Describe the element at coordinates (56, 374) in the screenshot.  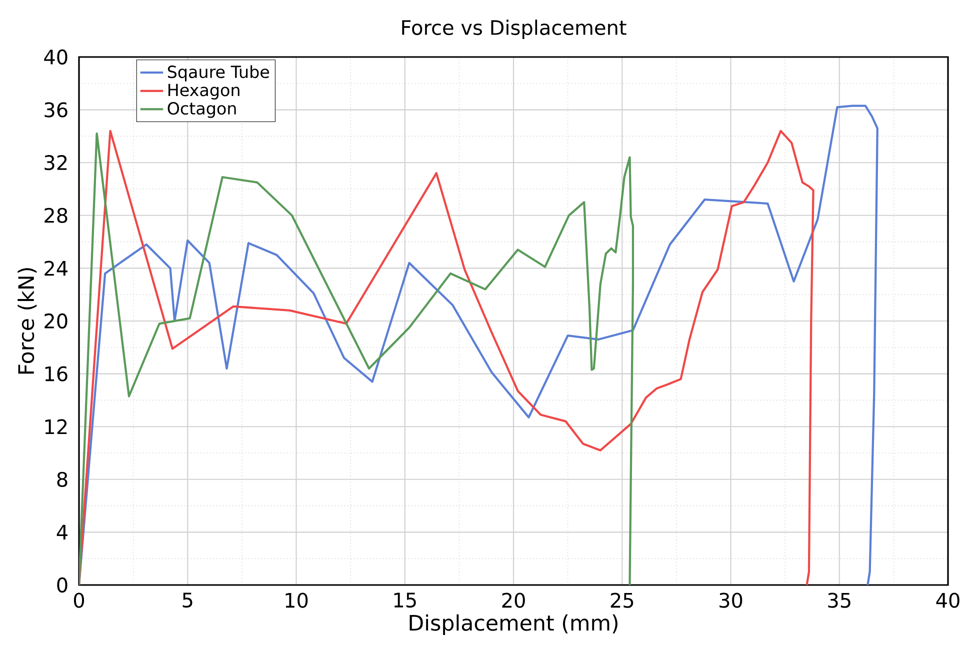
I see `y-tick-label: 16` at that location.